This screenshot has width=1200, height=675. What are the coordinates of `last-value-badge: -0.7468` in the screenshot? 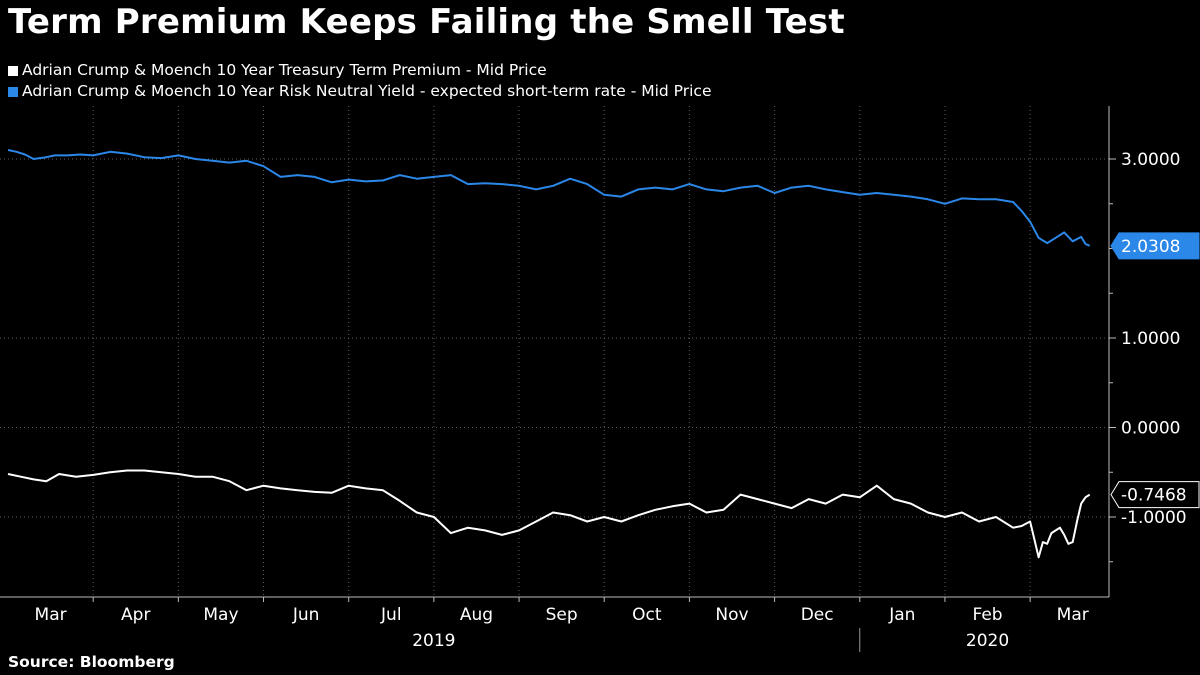 It's located at (1155, 495).